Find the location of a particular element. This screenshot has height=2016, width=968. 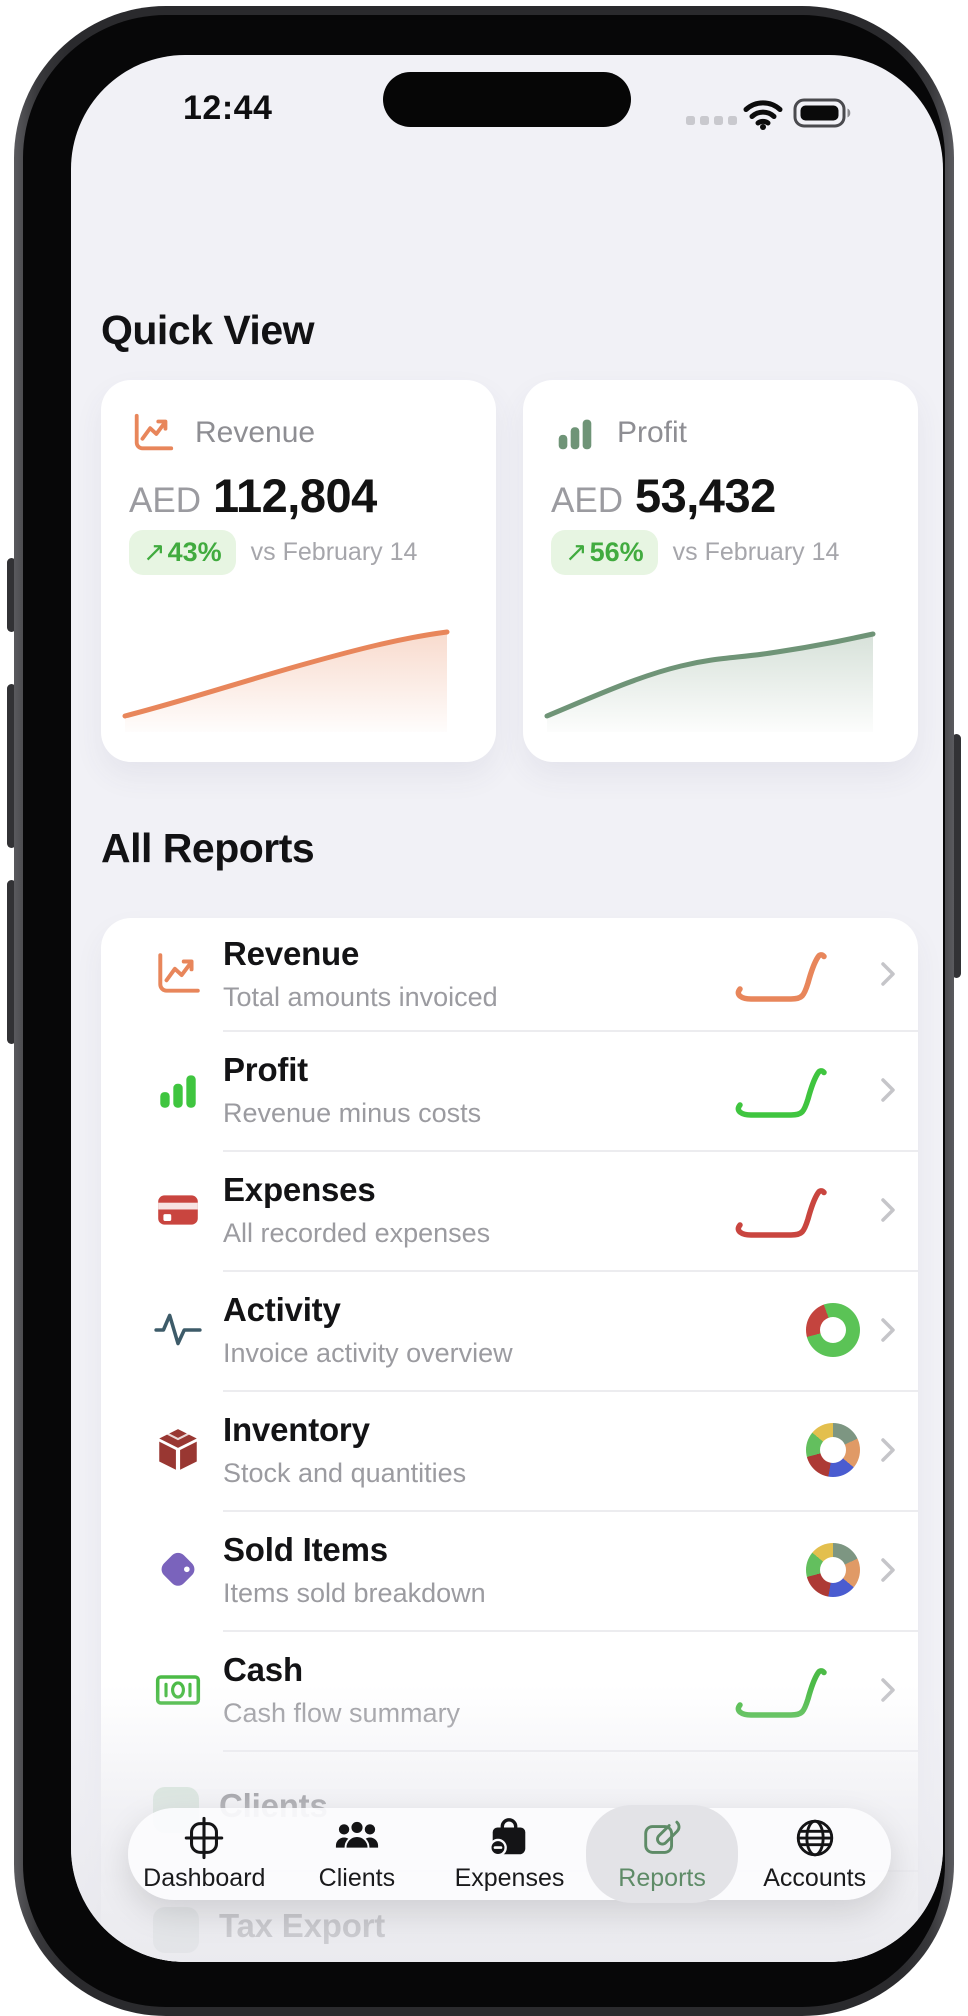

revenue-summary-card: Revenue AED 112,804 ↗43% vs February 14 is located at coordinates (298, 571).